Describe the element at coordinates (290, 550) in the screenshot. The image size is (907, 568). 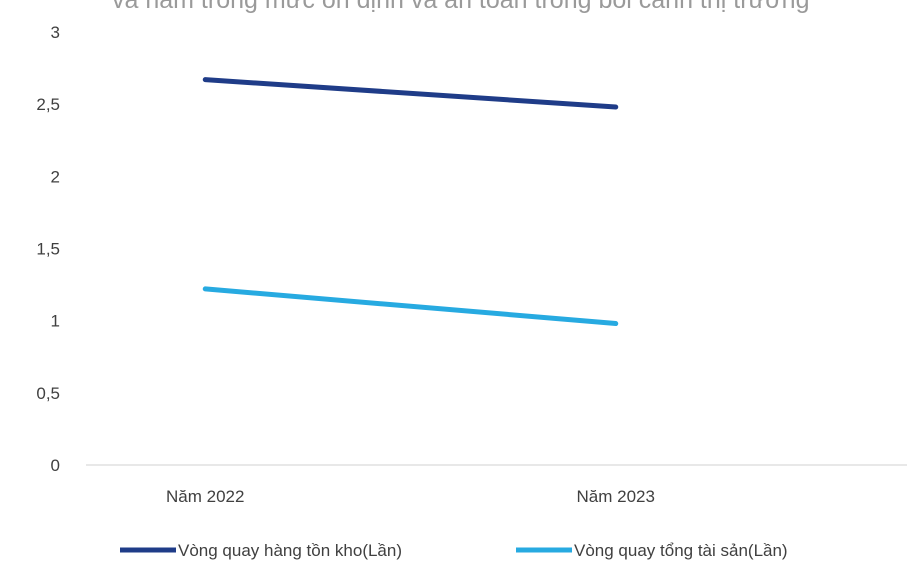
I see `legend-label-1: Vòng quay hàng tồn kho(Lần)` at that location.